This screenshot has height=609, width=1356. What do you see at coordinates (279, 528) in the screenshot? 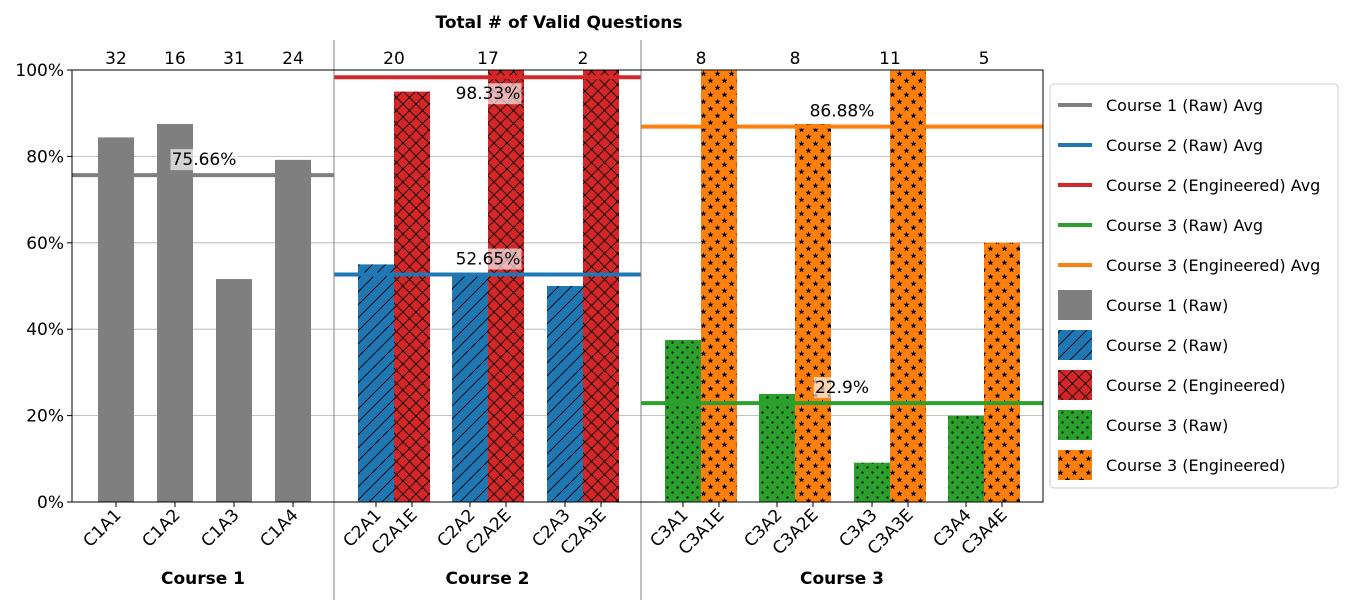
I see `x-tick-label: C1A4` at bounding box center [279, 528].